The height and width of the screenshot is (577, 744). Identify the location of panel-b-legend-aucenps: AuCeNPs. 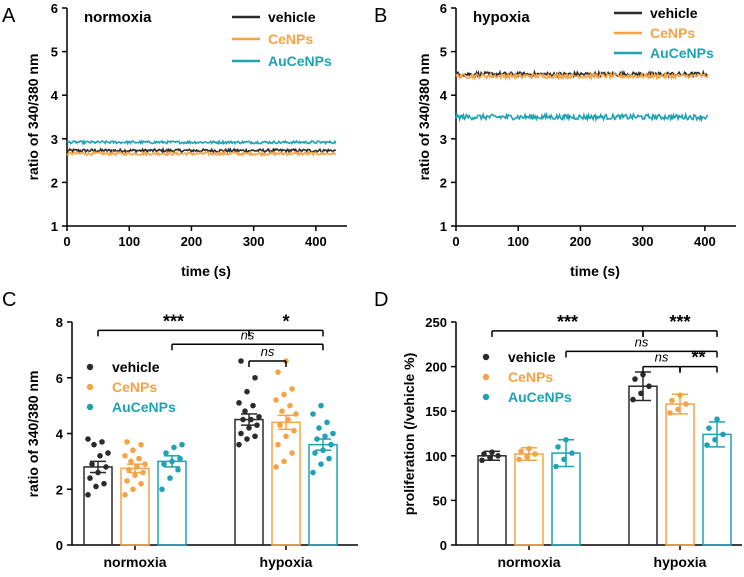
(682, 53).